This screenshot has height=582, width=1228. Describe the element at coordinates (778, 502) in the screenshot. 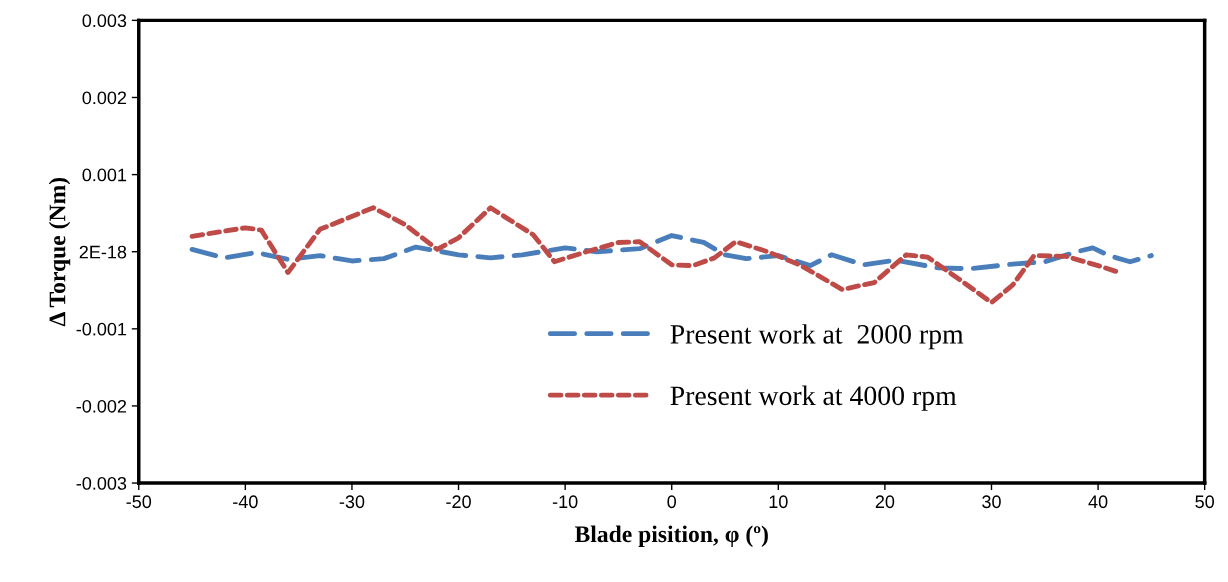

I see `x-tick-label: 10` at that location.